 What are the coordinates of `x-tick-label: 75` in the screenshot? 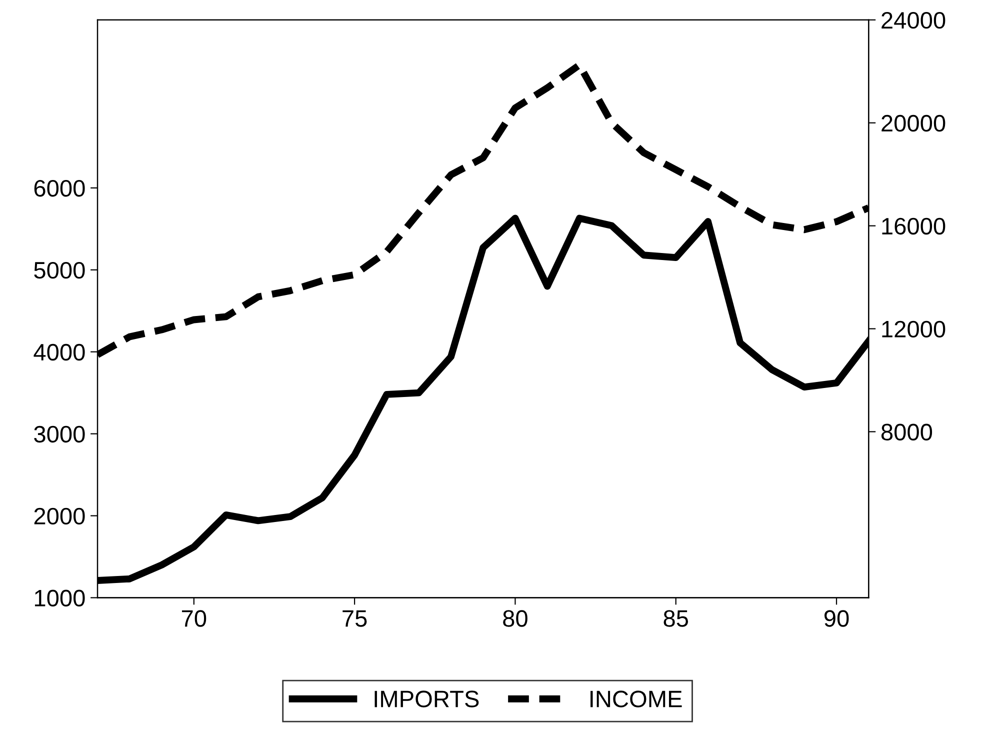 It's located at (354, 618).